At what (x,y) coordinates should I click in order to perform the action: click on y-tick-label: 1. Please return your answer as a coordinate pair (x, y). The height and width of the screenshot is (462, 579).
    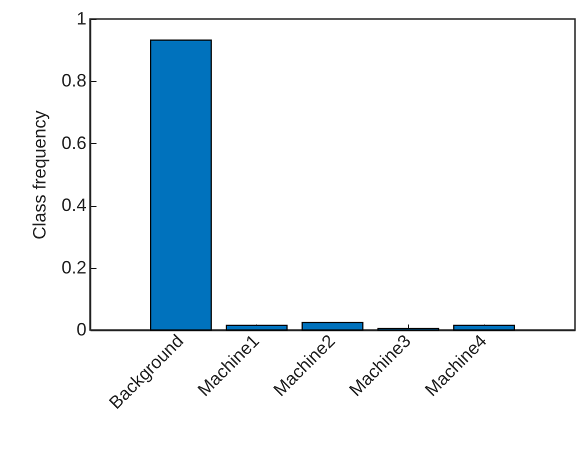
    Looking at the image, I should click on (81, 18).